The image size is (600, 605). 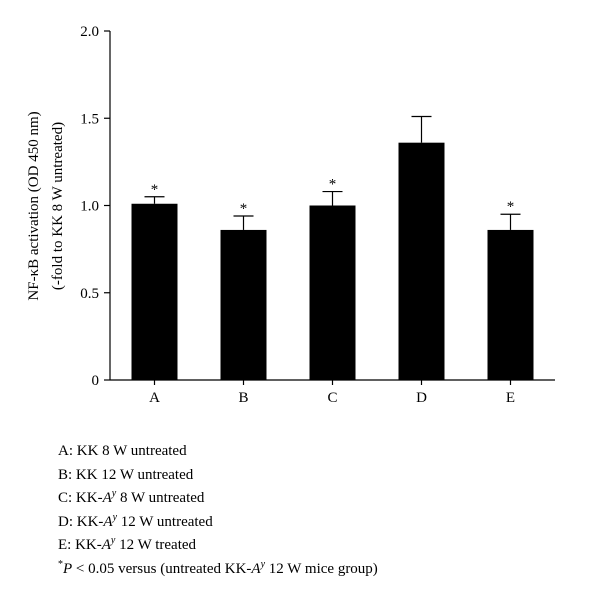 I want to click on significance-mark-b: *, so click(x=244, y=209).